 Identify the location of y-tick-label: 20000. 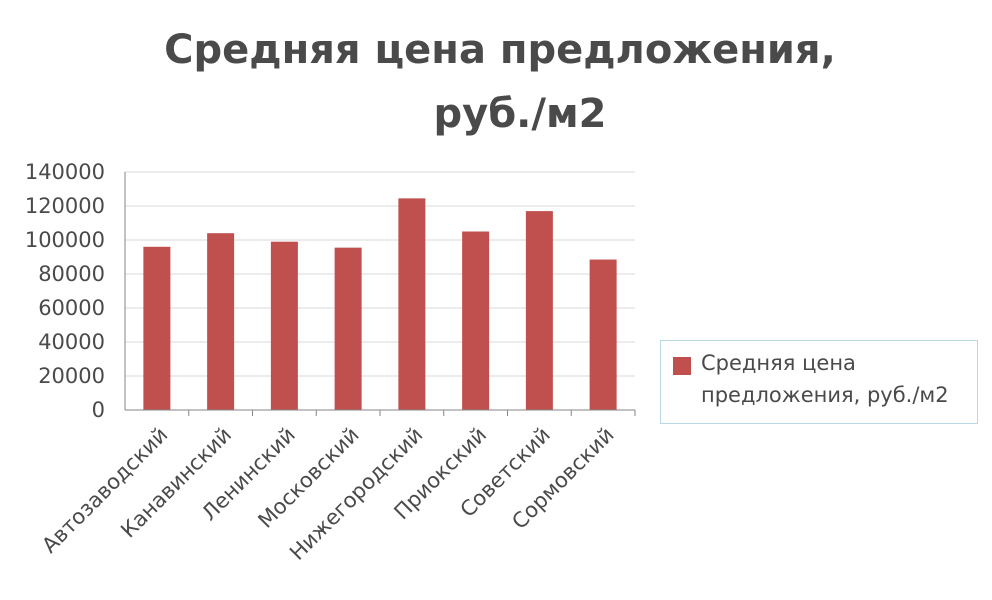
(71, 376).